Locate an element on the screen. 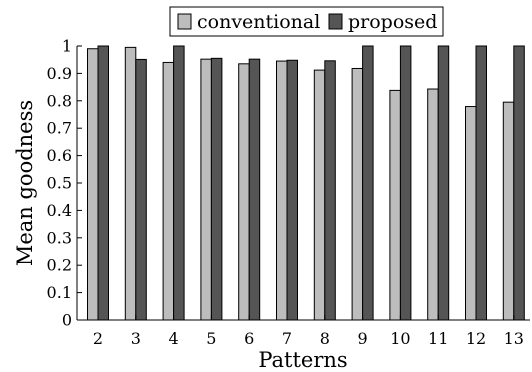  y-axis-title: Mean goodness is located at coordinates (25, 183).